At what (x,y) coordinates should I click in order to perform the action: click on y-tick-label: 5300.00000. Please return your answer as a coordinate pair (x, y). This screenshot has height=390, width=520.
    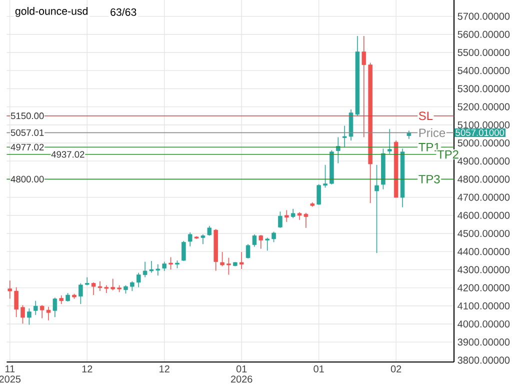
    Looking at the image, I should click on (484, 88).